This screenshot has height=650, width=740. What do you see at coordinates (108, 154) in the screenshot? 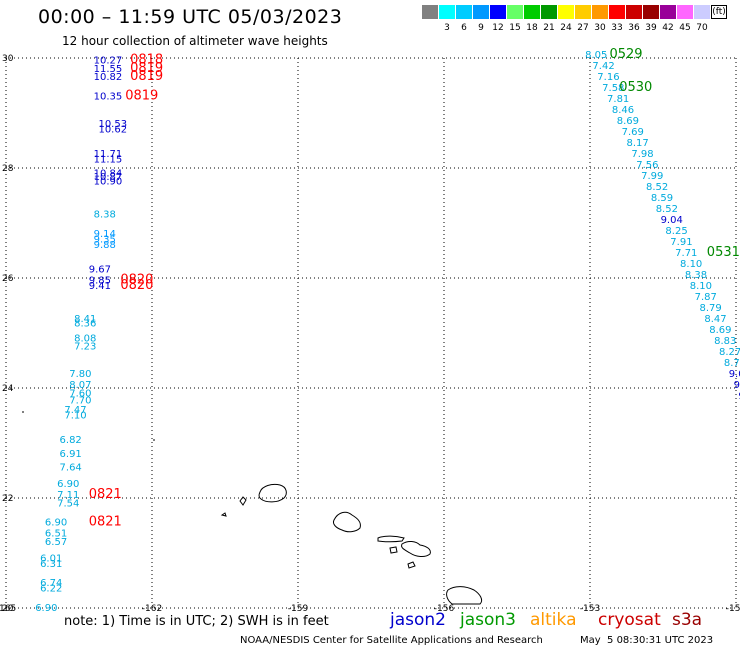
I see `wave-height-value: 11.71` at bounding box center [108, 154].